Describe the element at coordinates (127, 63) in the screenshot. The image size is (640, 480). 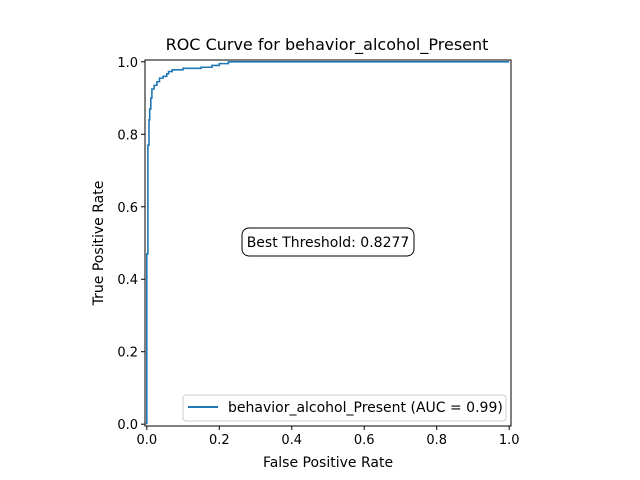
I see `y-tick-label: 1.0` at that location.